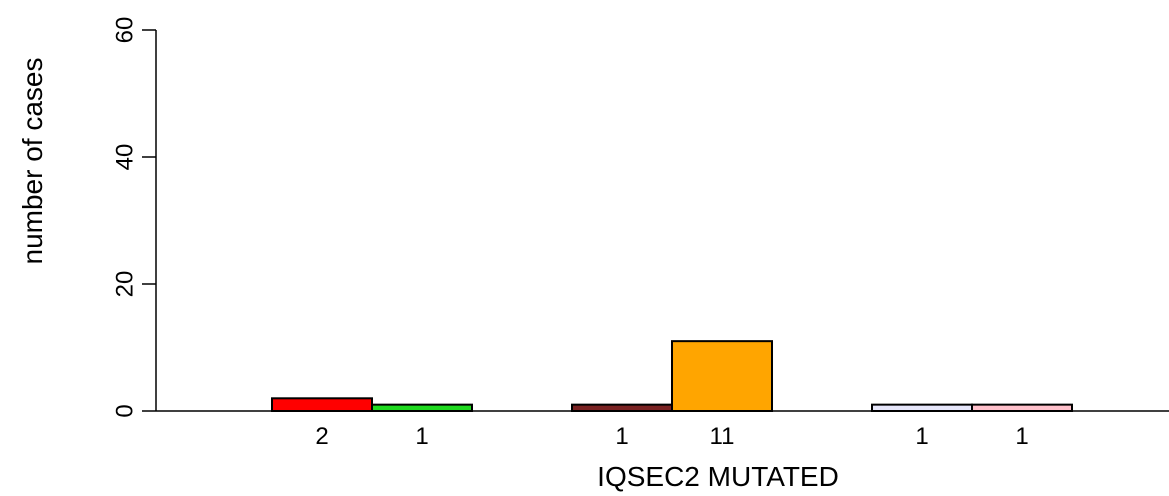 The image size is (1169, 496). What do you see at coordinates (718, 476) in the screenshot?
I see `x-axis-title: IQSEC2 MUTATED` at bounding box center [718, 476].